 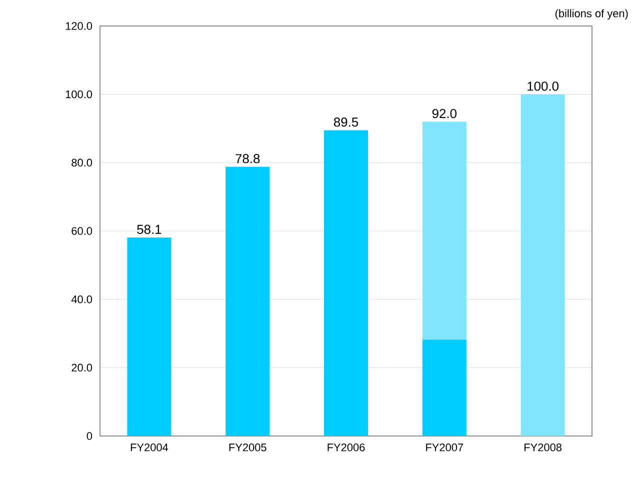 I want to click on x-tick-label: FY2006, so click(x=346, y=448).